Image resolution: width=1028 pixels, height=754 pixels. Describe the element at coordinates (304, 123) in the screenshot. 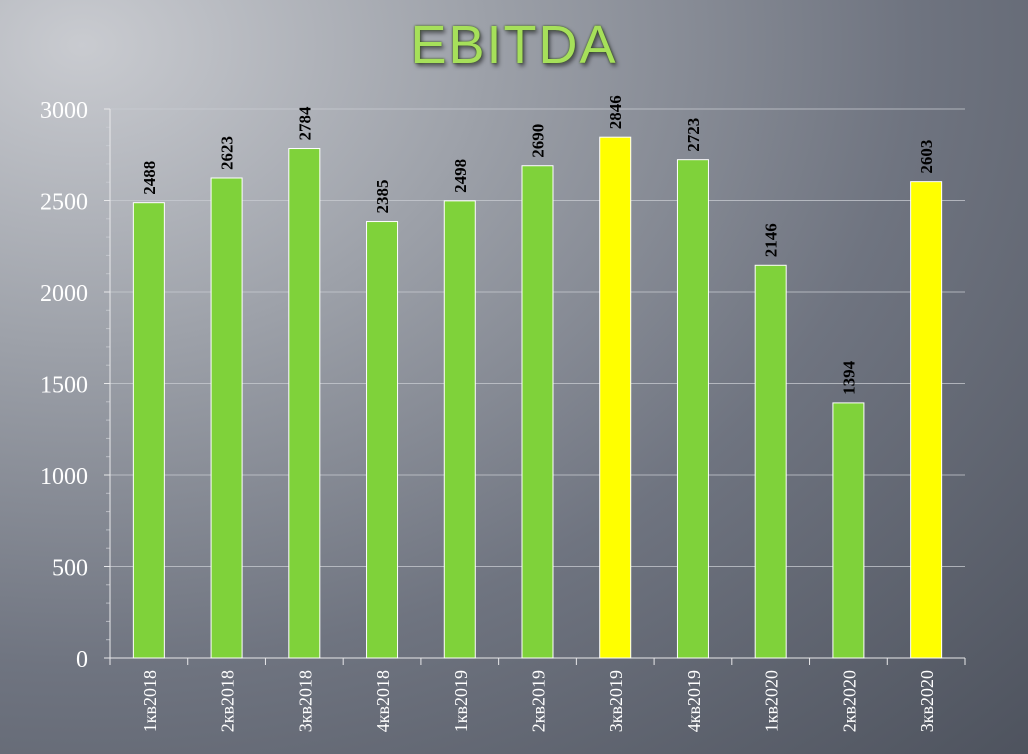

I see `data-label: 2784` at that location.